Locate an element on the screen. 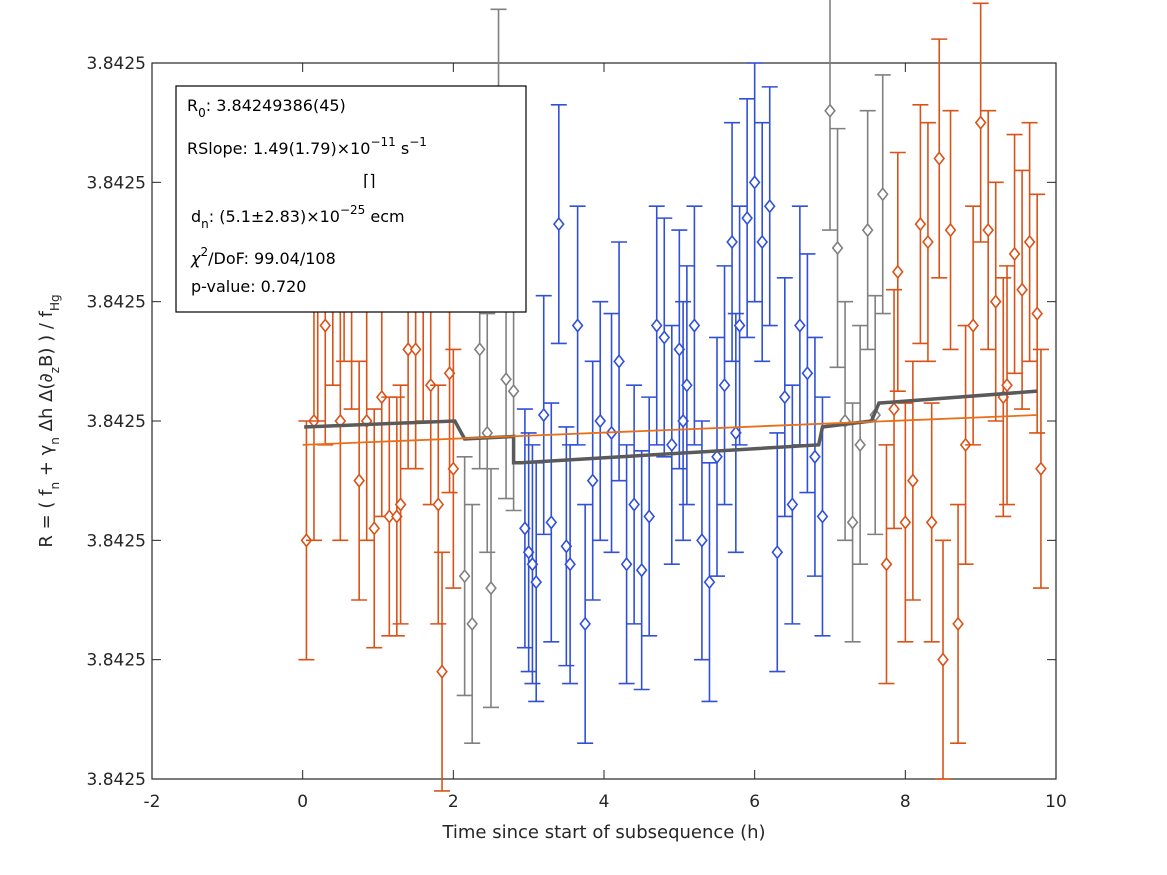  step-fit-line is located at coordinates (671, 427).